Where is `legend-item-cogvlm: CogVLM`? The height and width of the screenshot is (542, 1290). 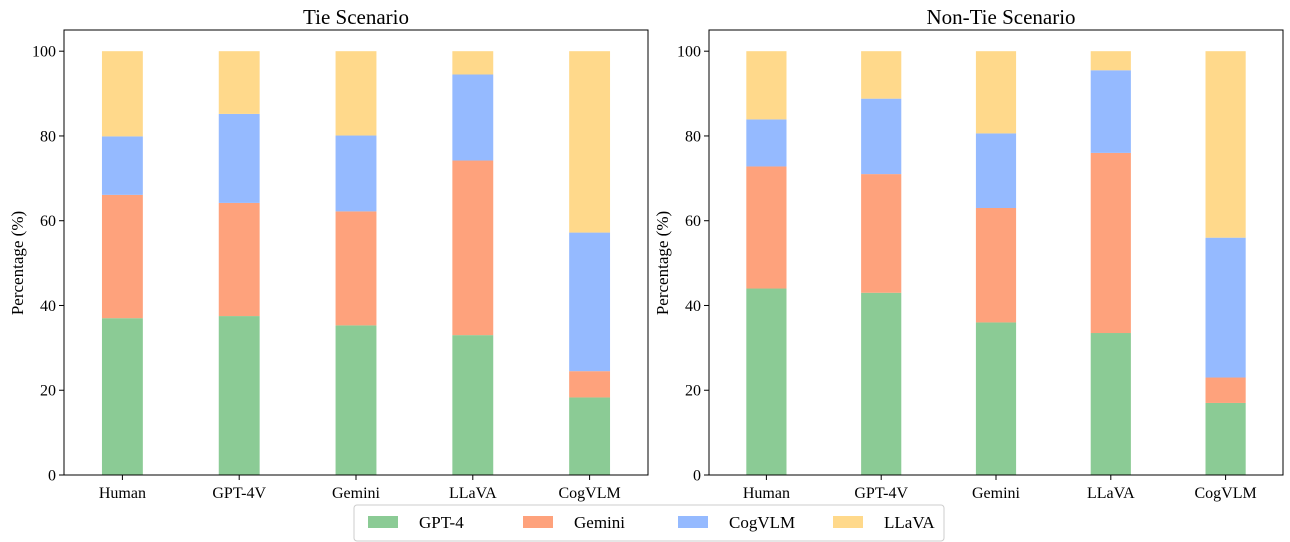 legend-item-cogvlm: CogVLM is located at coordinates (736, 522).